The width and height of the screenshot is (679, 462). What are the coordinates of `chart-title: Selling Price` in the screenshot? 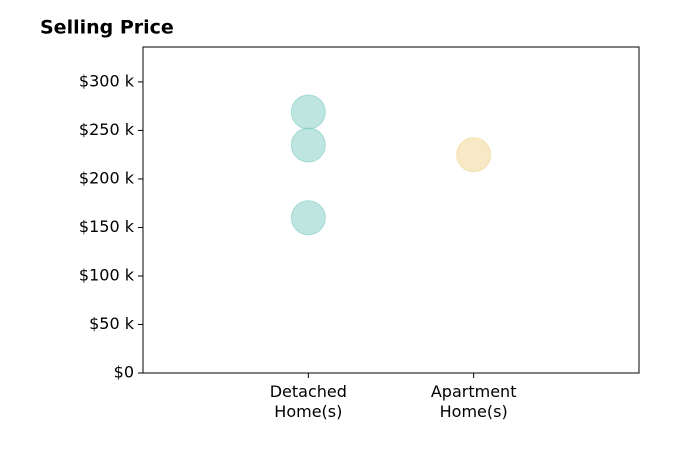 It's located at (107, 28).